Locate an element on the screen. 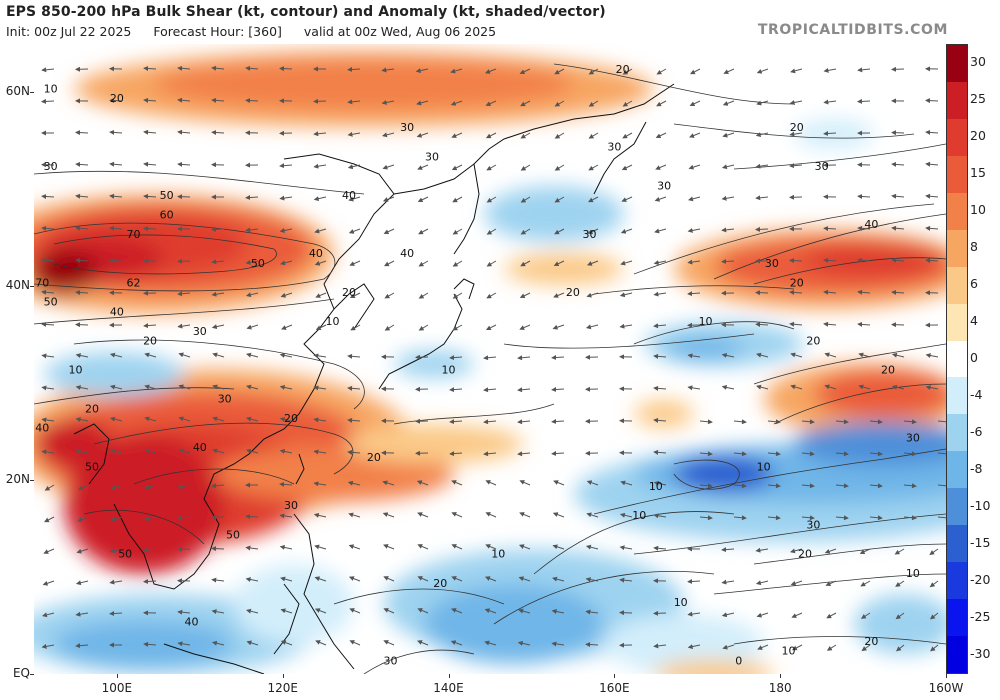 The image size is (1000, 700). colorbar-swatch is located at coordinates (957, 100).